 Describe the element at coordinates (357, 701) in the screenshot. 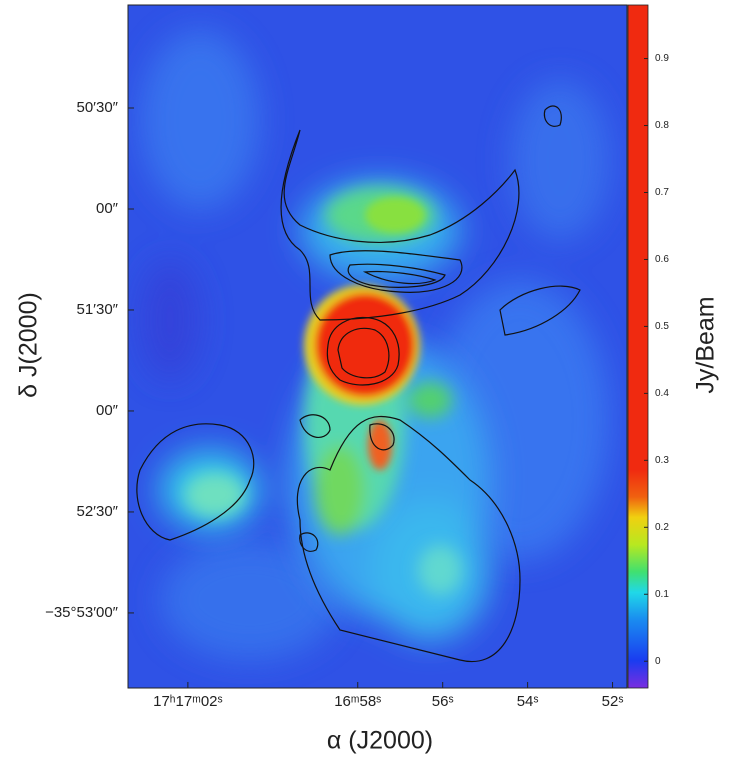

I see `x-tick-label: 16ᵐ58ˢ` at that location.